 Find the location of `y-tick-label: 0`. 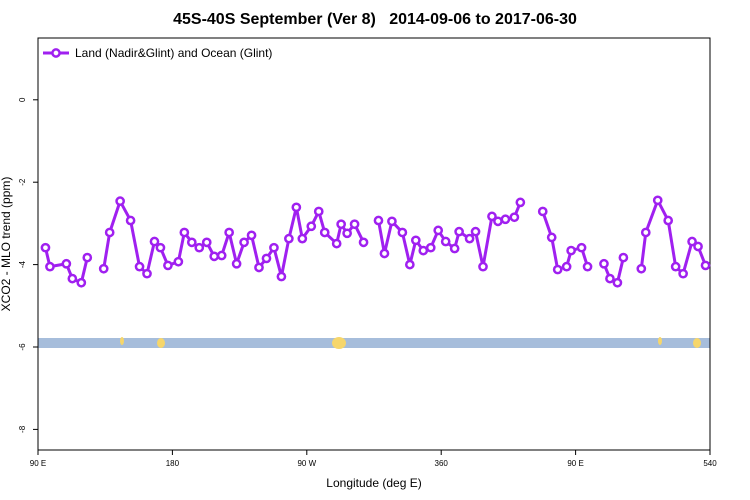

y-tick-label: 0 is located at coordinates (22, 99).